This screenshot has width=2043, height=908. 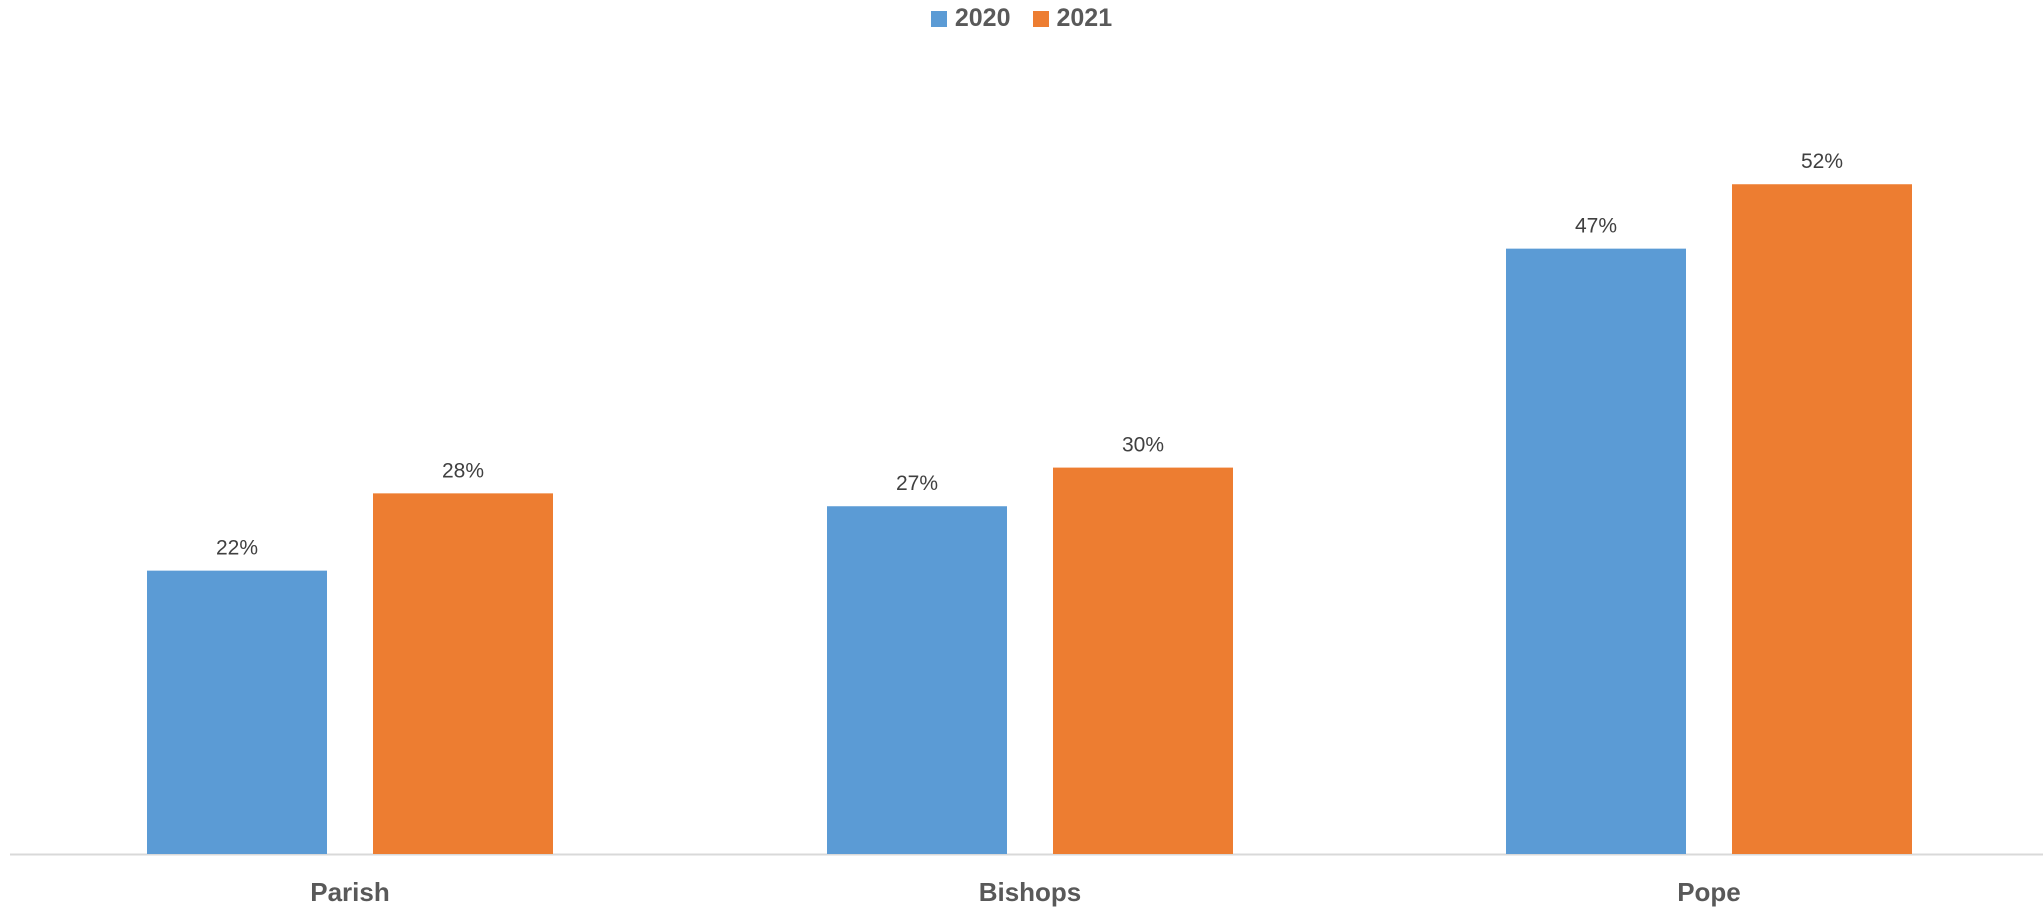 I want to click on bar-pope-2020, so click(x=1596, y=551).